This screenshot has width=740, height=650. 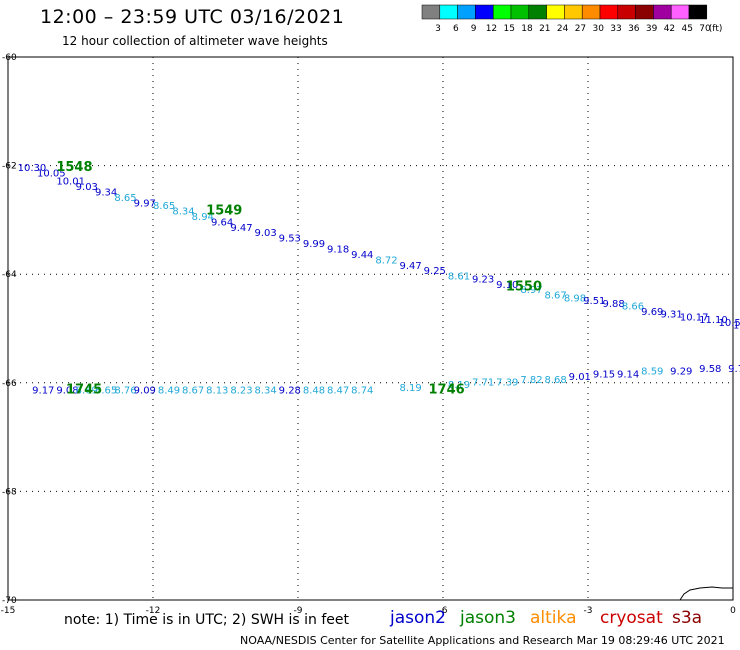 I want to click on wave-height-value-jason2: 8.94, so click(x=203, y=217).